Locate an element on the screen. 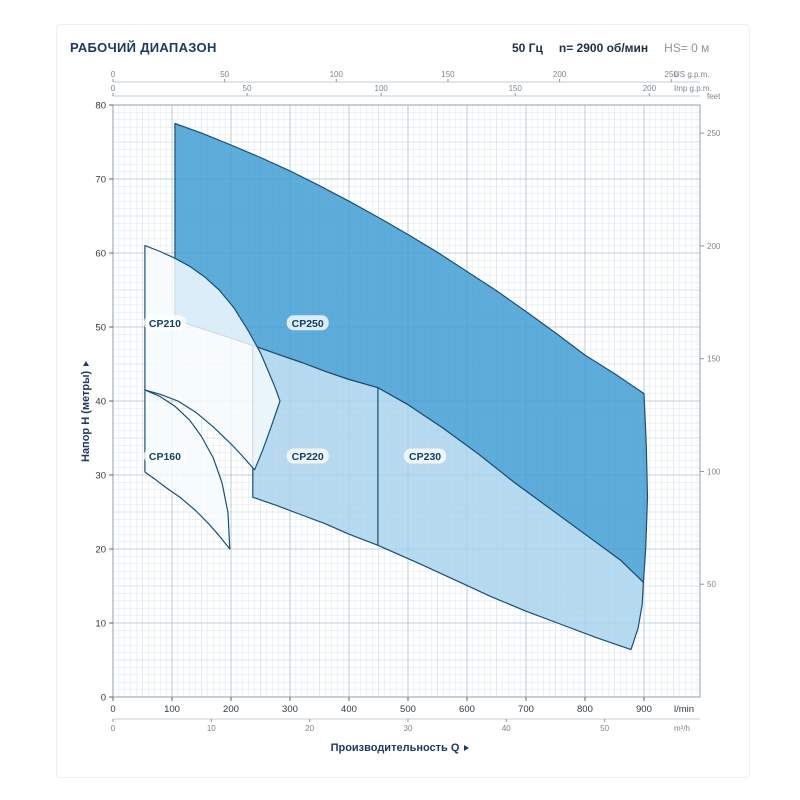  impgpm-unit-label: Imp g.p.m. is located at coordinates (693, 88).